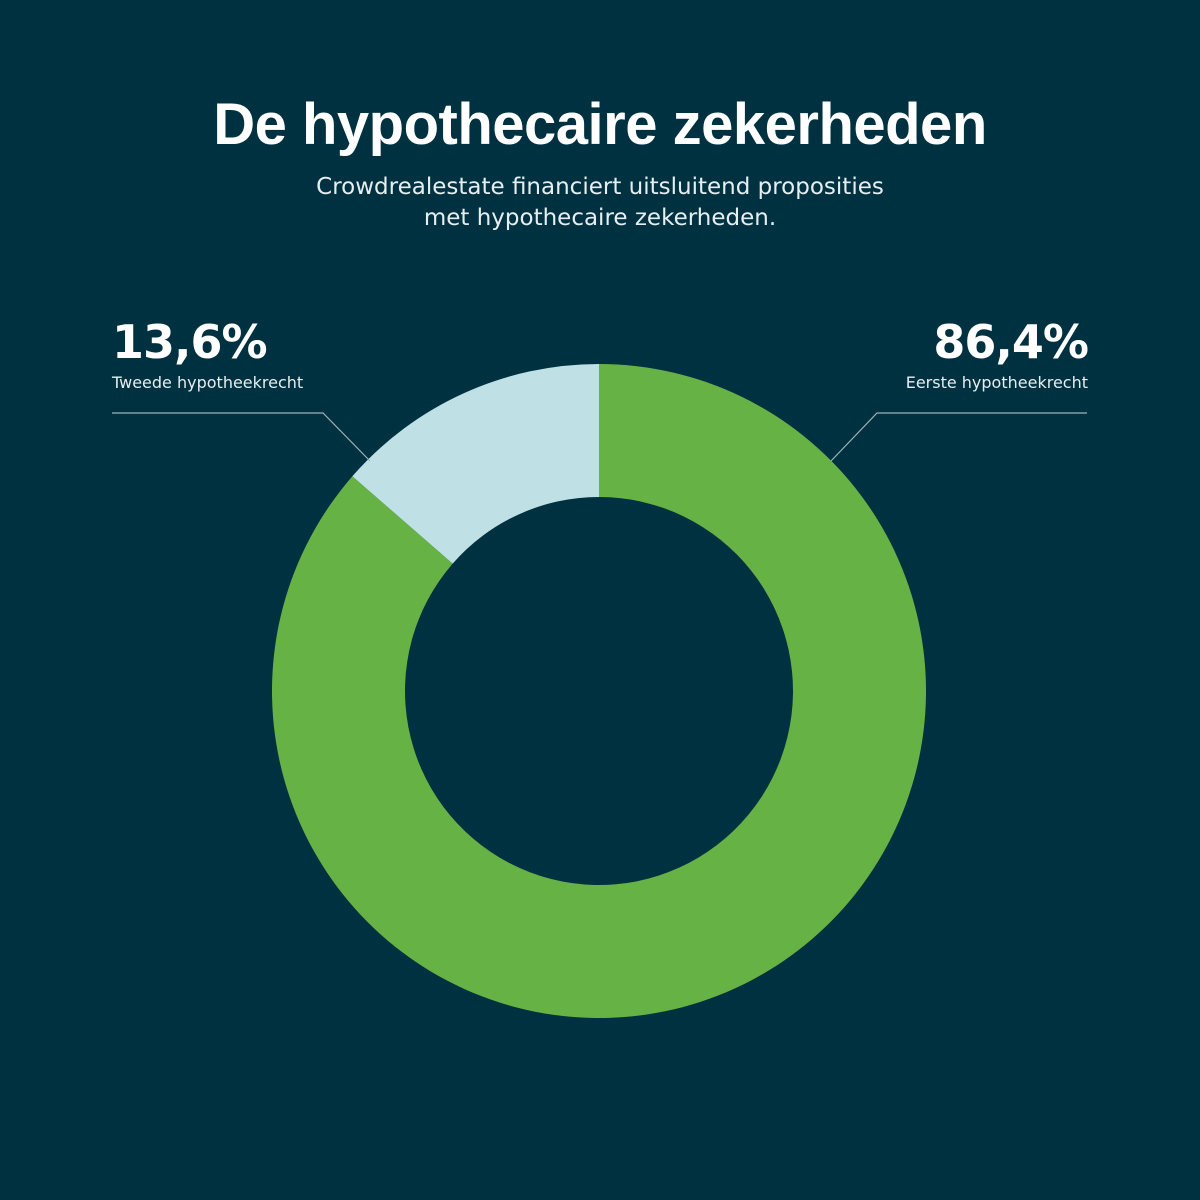 The height and width of the screenshot is (1200, 1200). Describe the element at coordinates (241, 437) in the screenshot. I see `leader-line-tweede` at that location.